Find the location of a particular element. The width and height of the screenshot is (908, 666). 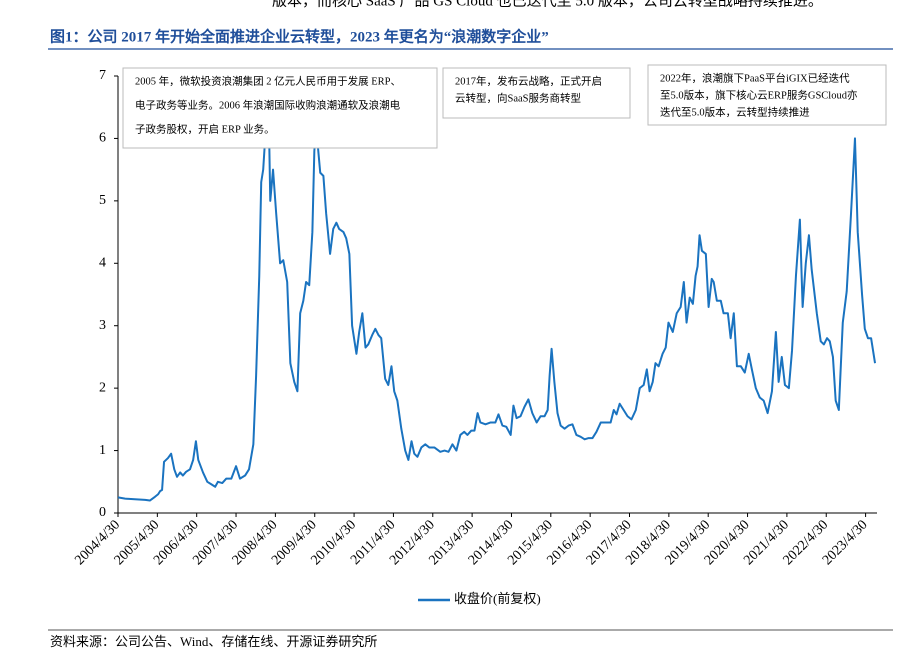

annotation-text: 2022年，浪潮旗下PaaS平台iGIX已经迭代 is located at coordinates (755, 77).